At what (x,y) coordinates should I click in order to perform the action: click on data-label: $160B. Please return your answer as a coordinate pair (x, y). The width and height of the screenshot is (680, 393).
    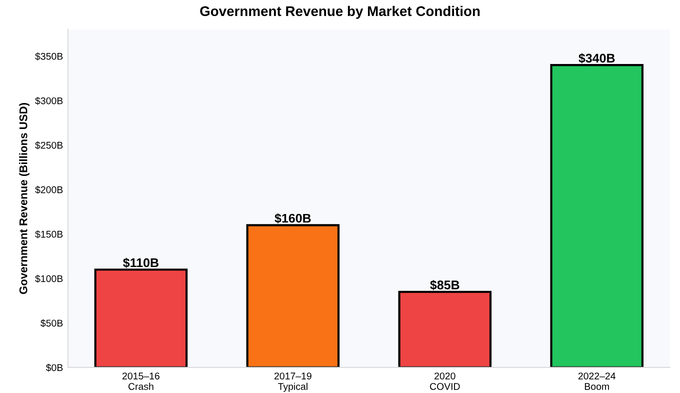
    Looking at the image, I should click on (292, 218).